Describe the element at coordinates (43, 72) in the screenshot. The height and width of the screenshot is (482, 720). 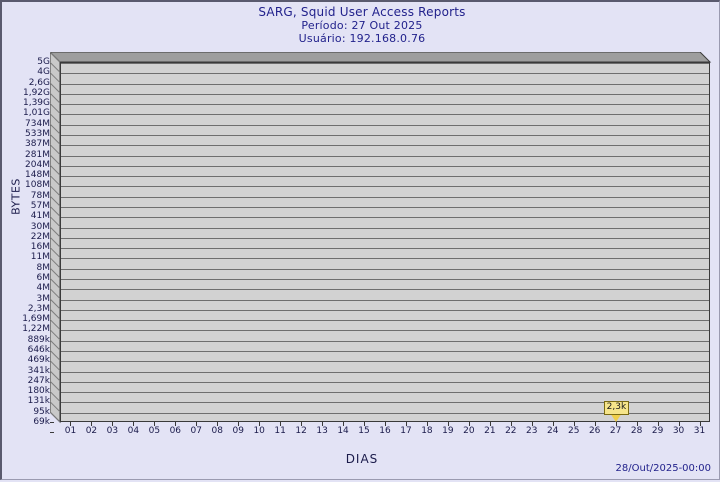
I see `y-axis-tick-label: 4G` at that location.